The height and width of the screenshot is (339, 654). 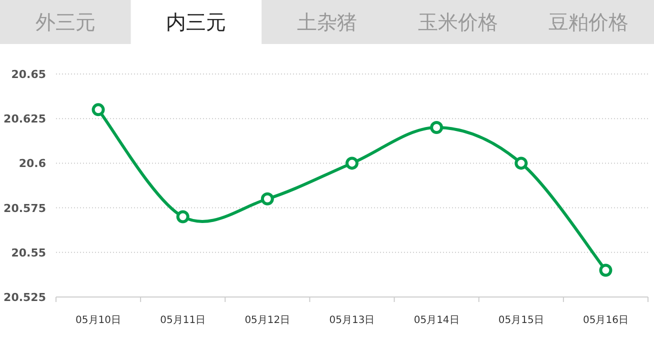 I want to click on text: 内三元, so click(x=196, y=22).